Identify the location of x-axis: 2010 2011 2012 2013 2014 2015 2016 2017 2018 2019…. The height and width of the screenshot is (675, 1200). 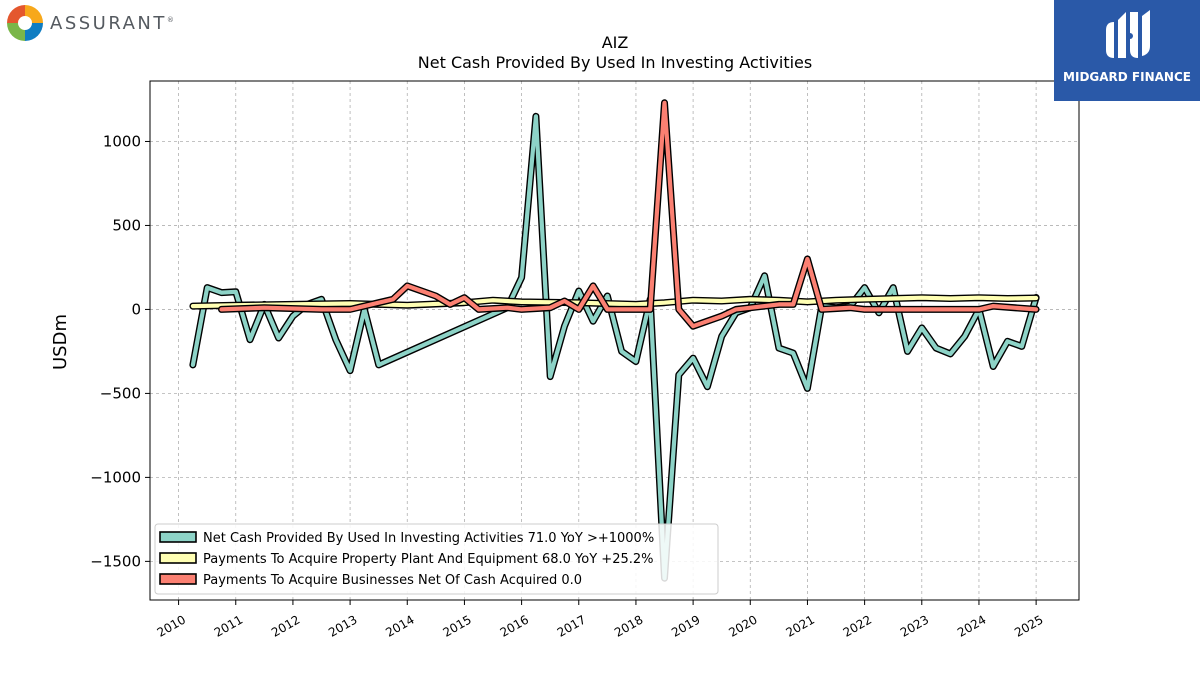
(600, 620).